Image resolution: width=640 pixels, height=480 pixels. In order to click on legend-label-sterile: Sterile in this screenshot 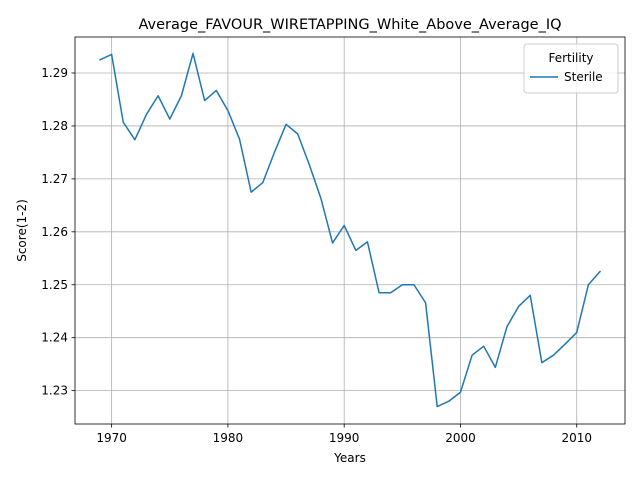, I will do `click(583, 77)`.